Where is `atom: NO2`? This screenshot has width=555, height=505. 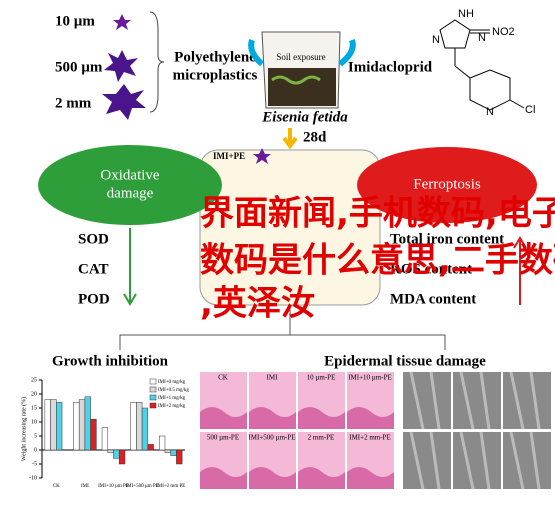 atom: NO2 is located at coordinates (503, 32).